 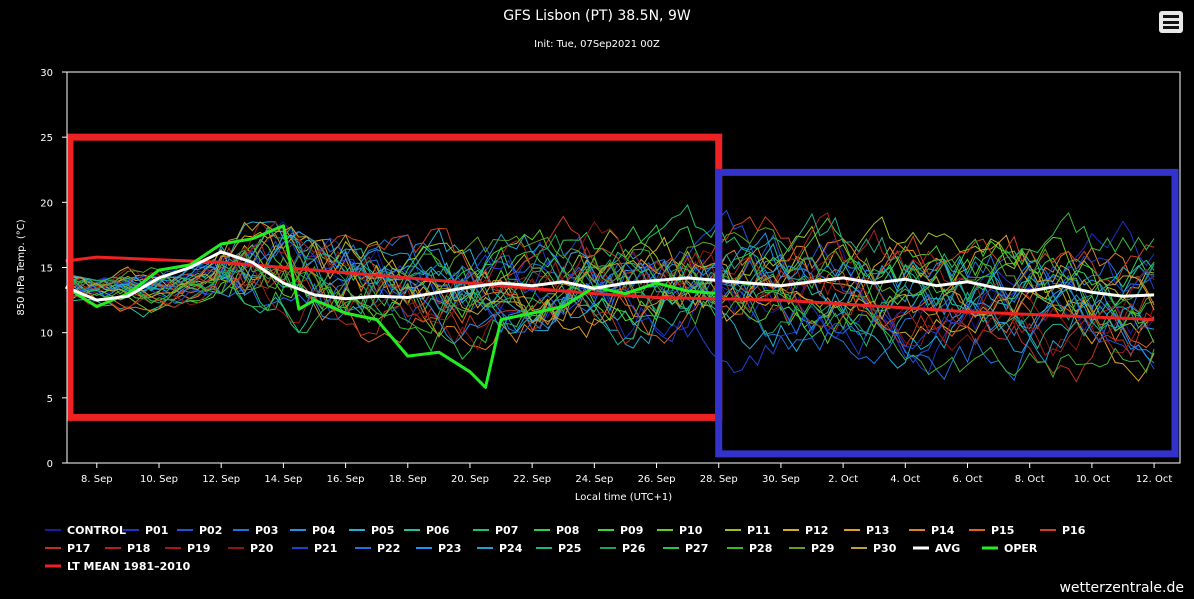 What do you see at coordinates (822, 548) in the screenshot?
I see `legend-label: P29` at bounding box center [822, 548].